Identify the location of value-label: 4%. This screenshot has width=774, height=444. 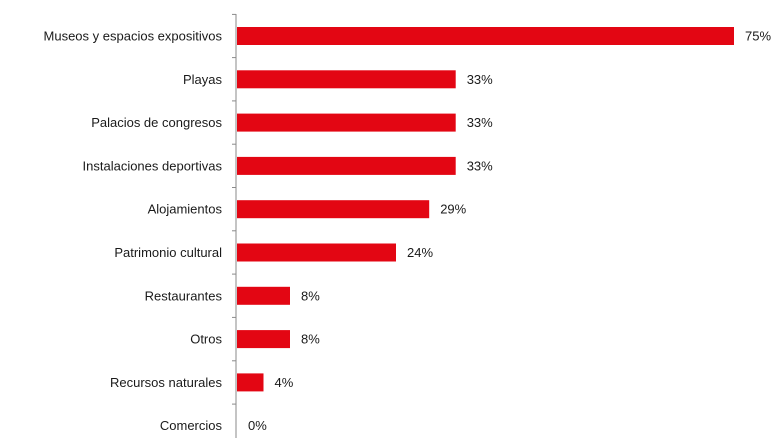
(284, 382).